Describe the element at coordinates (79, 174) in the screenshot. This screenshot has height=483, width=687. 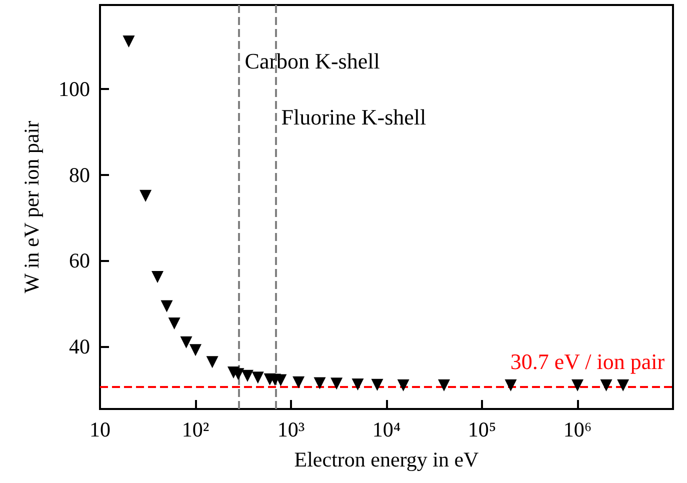
I see `y-tick-label: 80` at that location.